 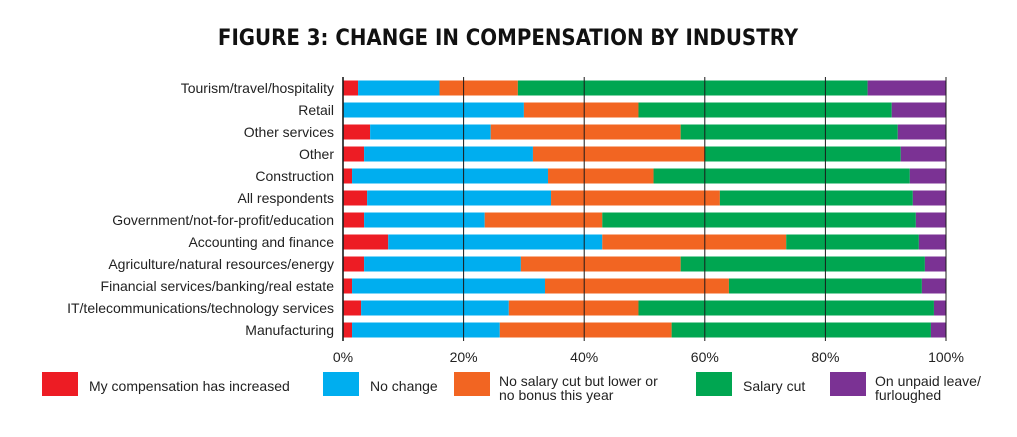 I want to click on legend-item: Salary cut, so click(x=750, y=384).